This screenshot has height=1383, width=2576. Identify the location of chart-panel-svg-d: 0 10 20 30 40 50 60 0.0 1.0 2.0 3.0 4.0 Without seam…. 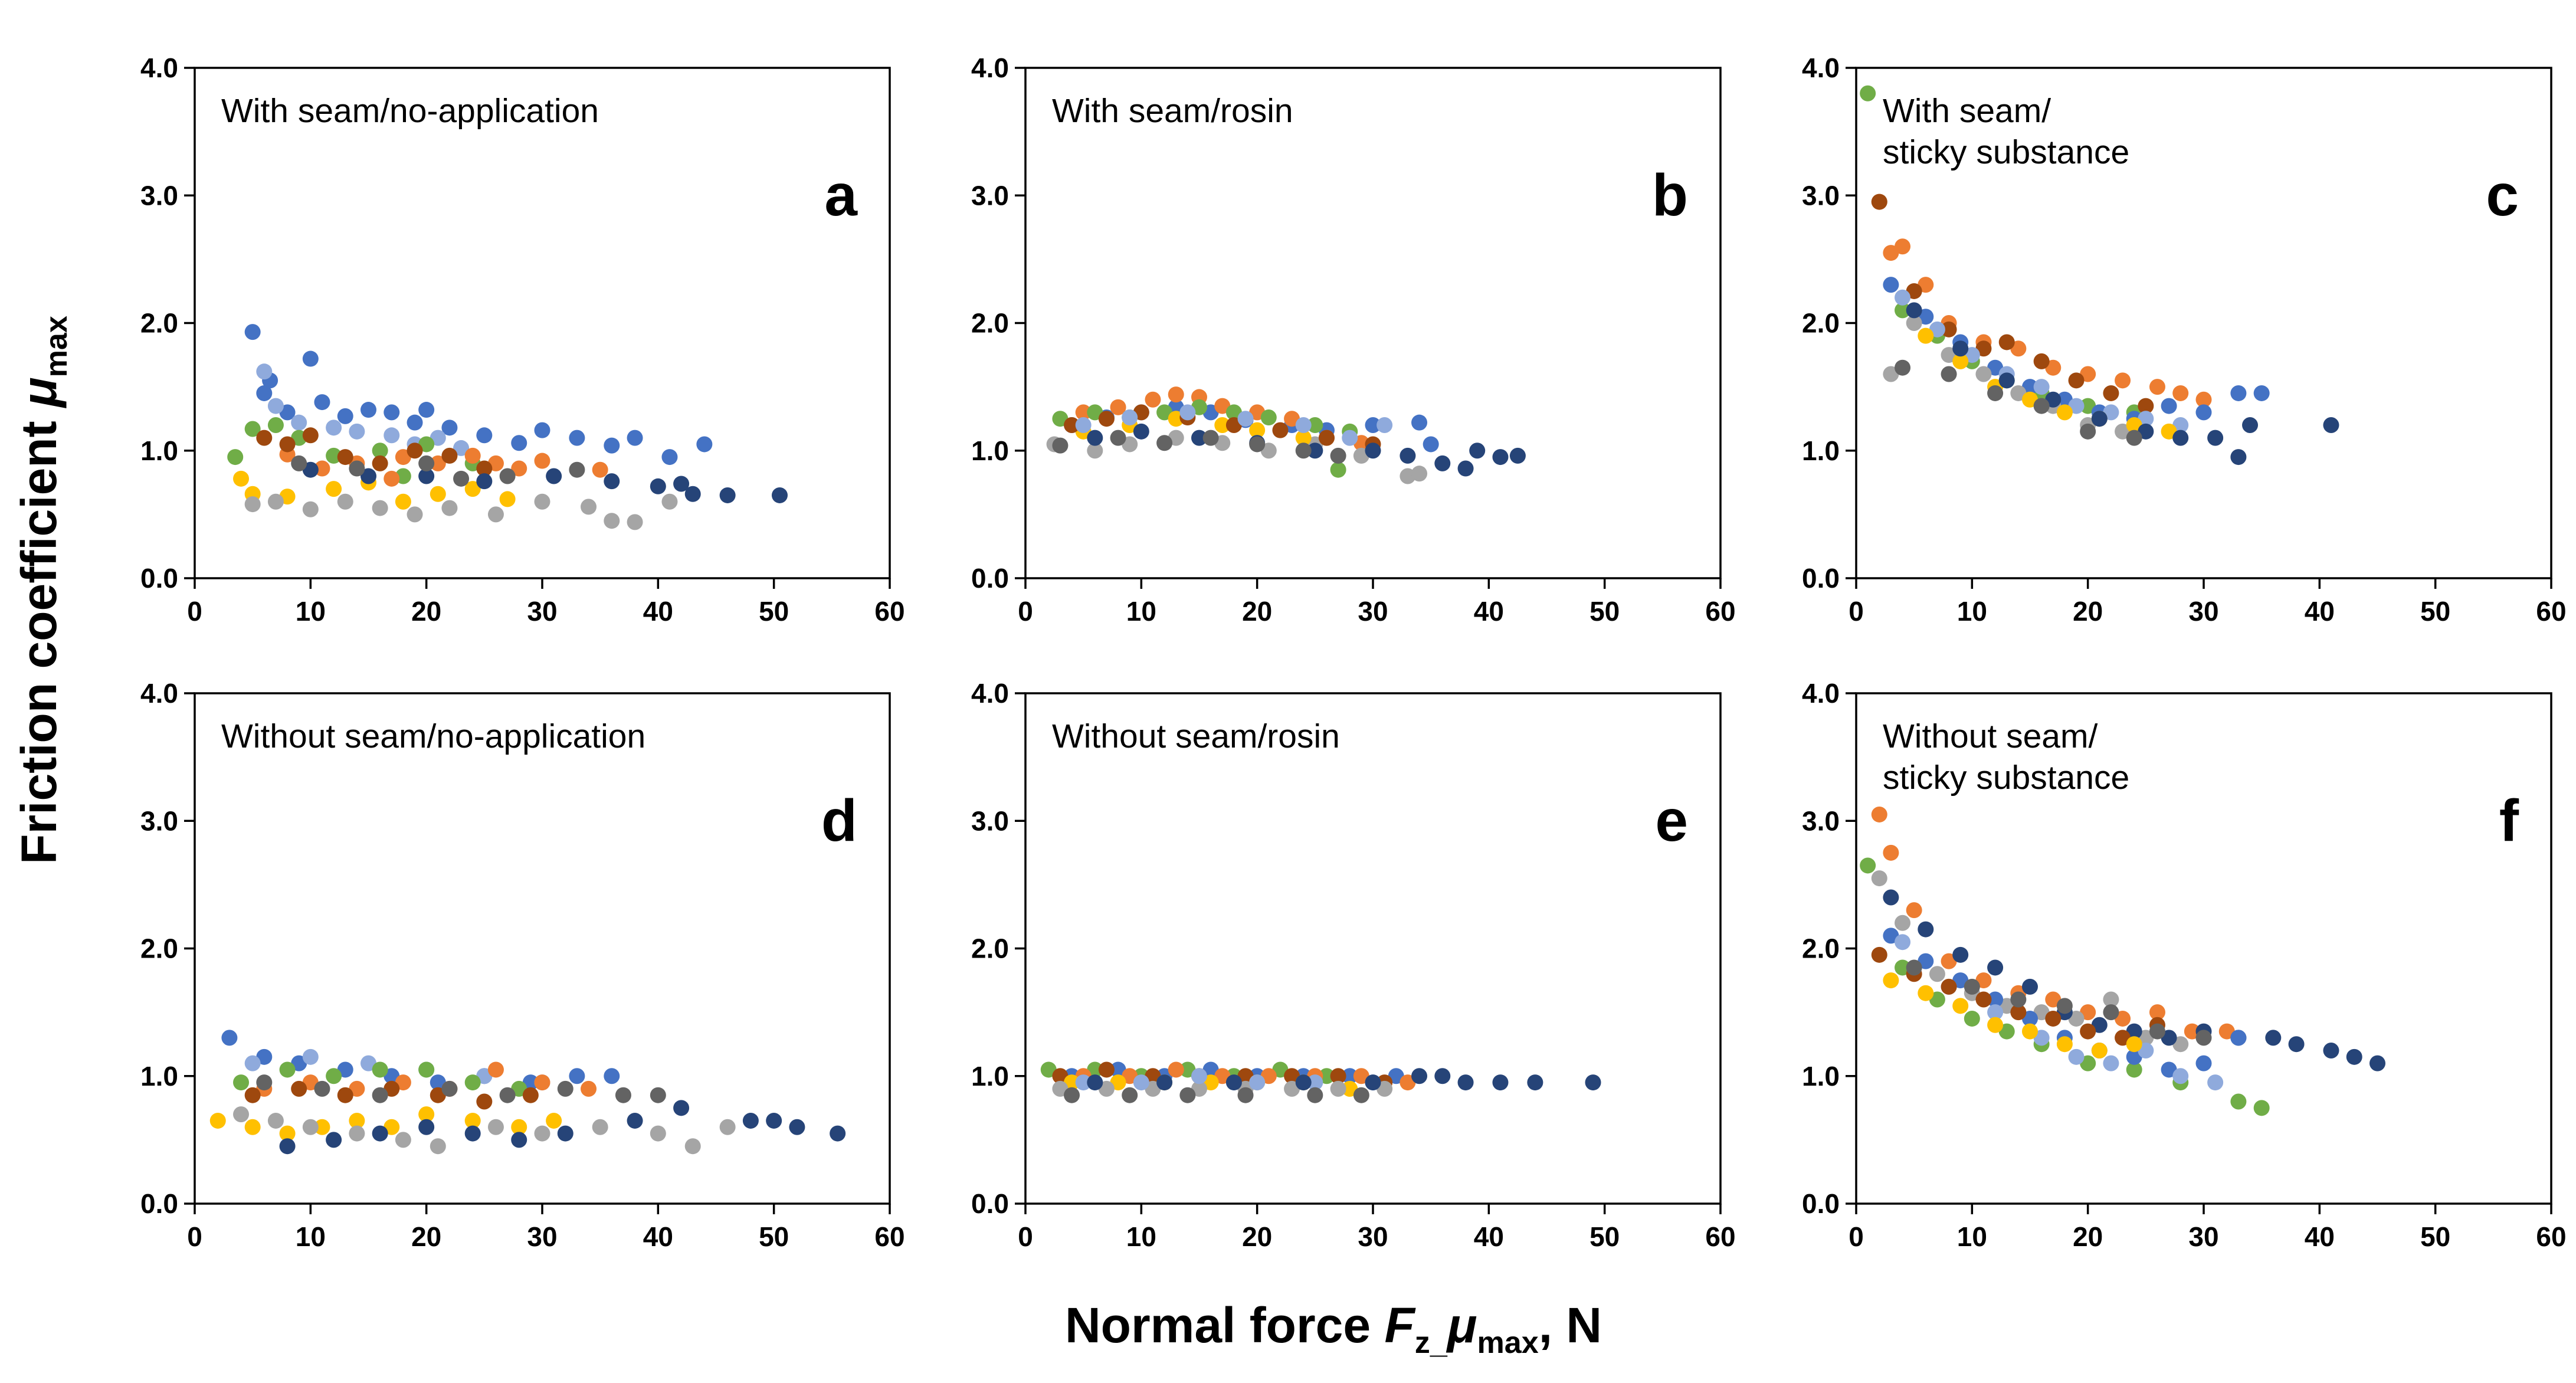
(522, 965).